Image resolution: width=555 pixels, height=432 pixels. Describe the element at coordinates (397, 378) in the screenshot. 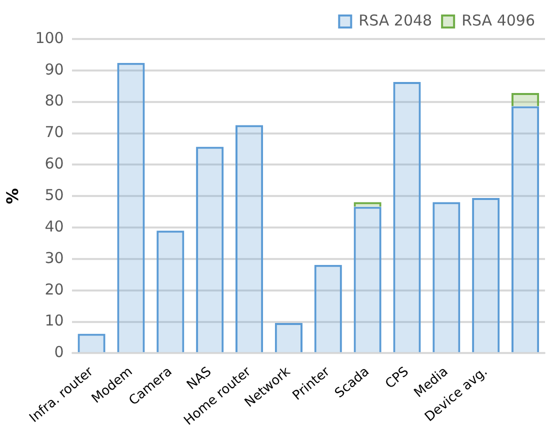

I see `x-tick-label: CPS` at that location.